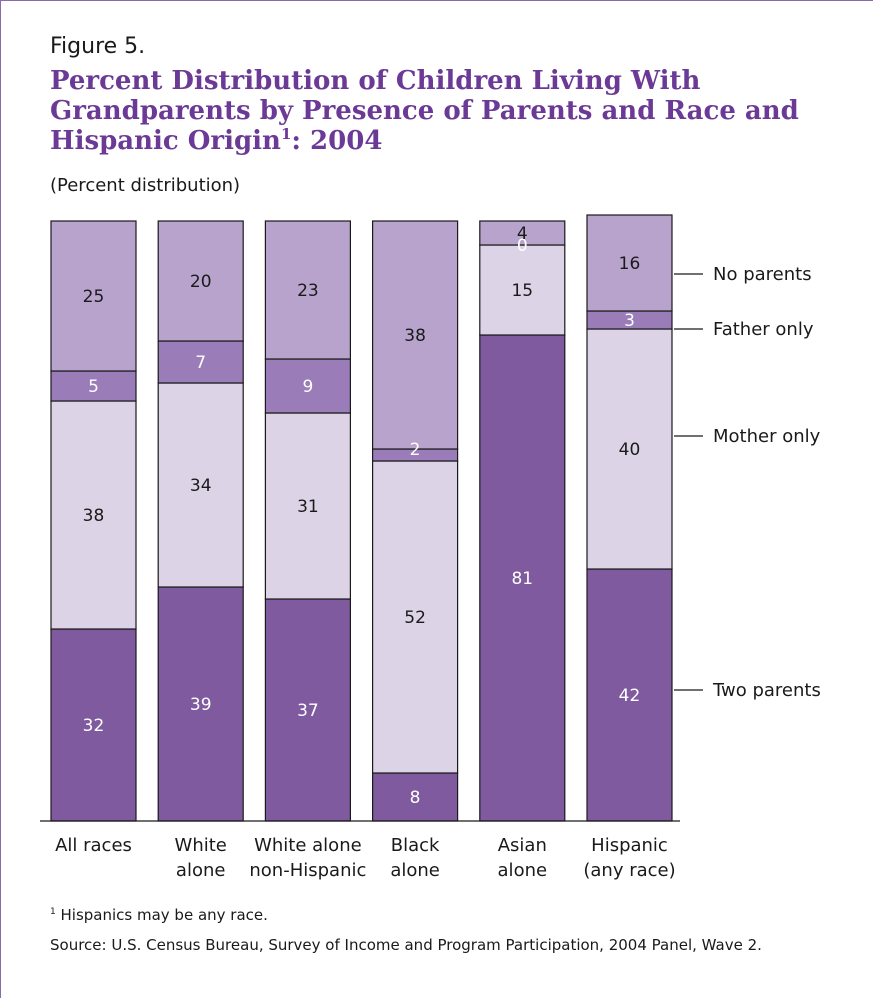  Describe the element at coordinates (763, 329) in the screenshot. I see `legend-label: Father only` at that location.